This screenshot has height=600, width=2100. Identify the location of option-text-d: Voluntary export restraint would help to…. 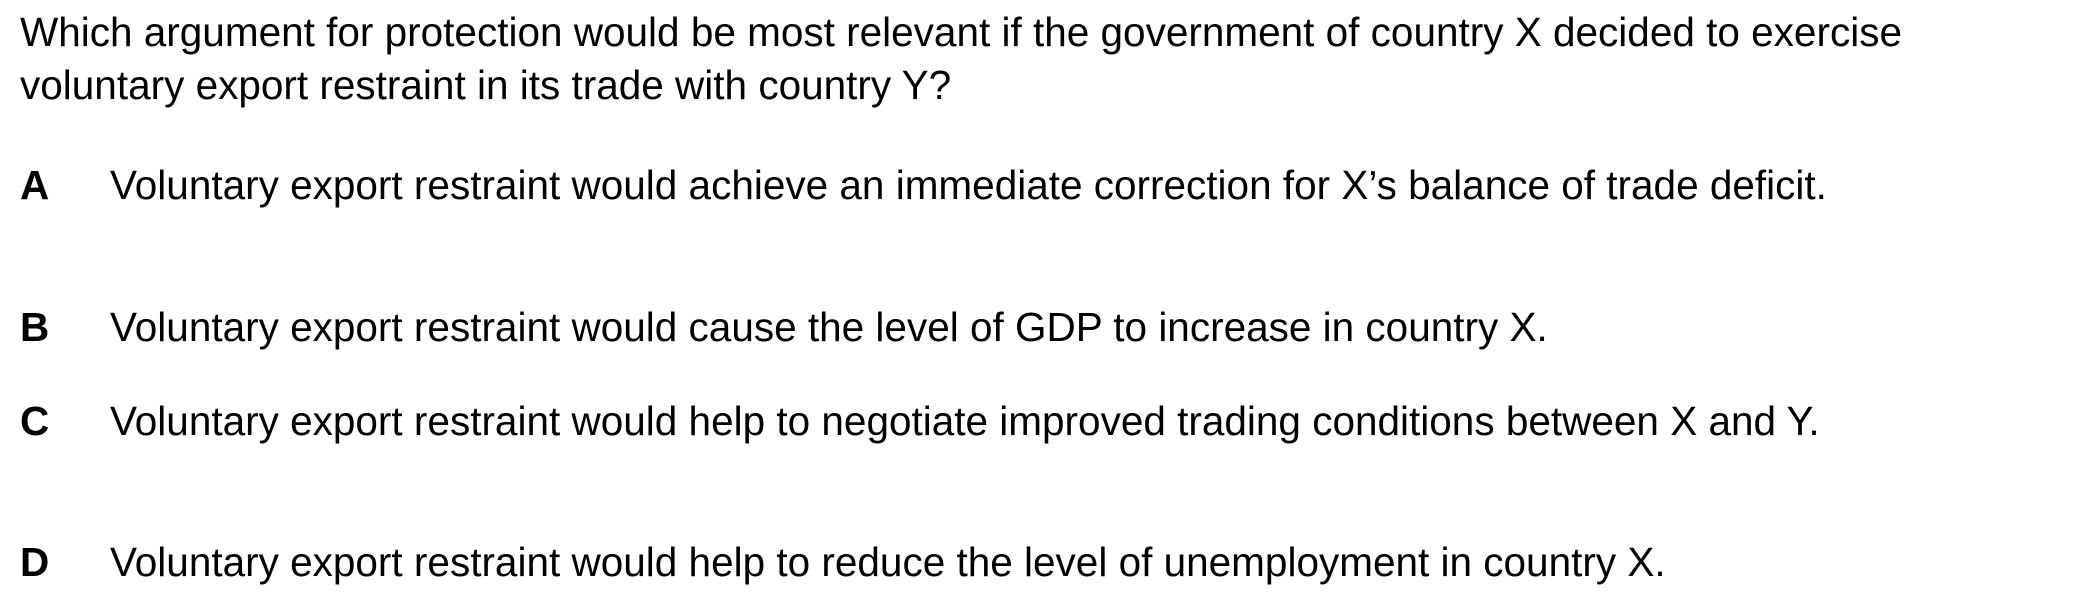
(888, 562).